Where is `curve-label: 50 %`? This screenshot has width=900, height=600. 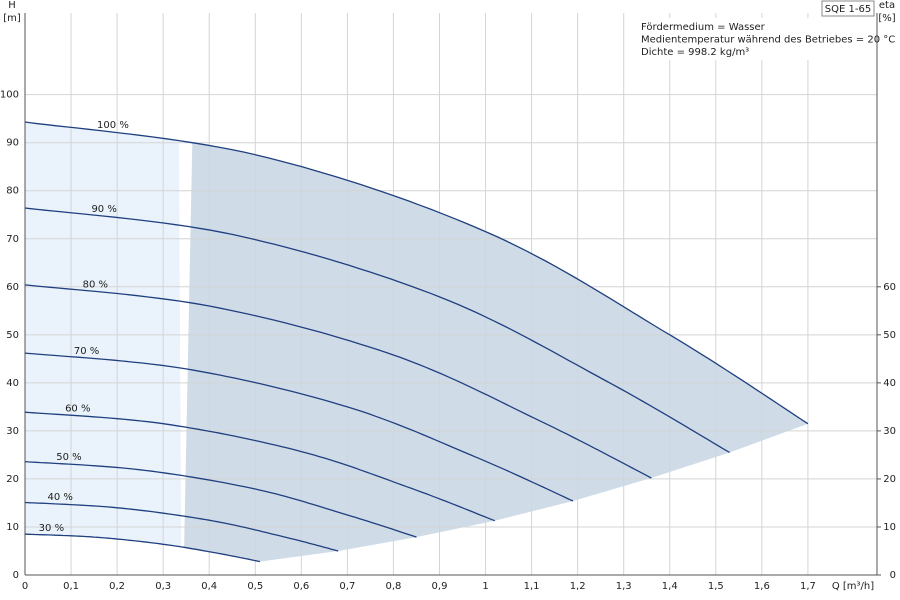
curve-label: 50 % is located at coordinates (68, 457).